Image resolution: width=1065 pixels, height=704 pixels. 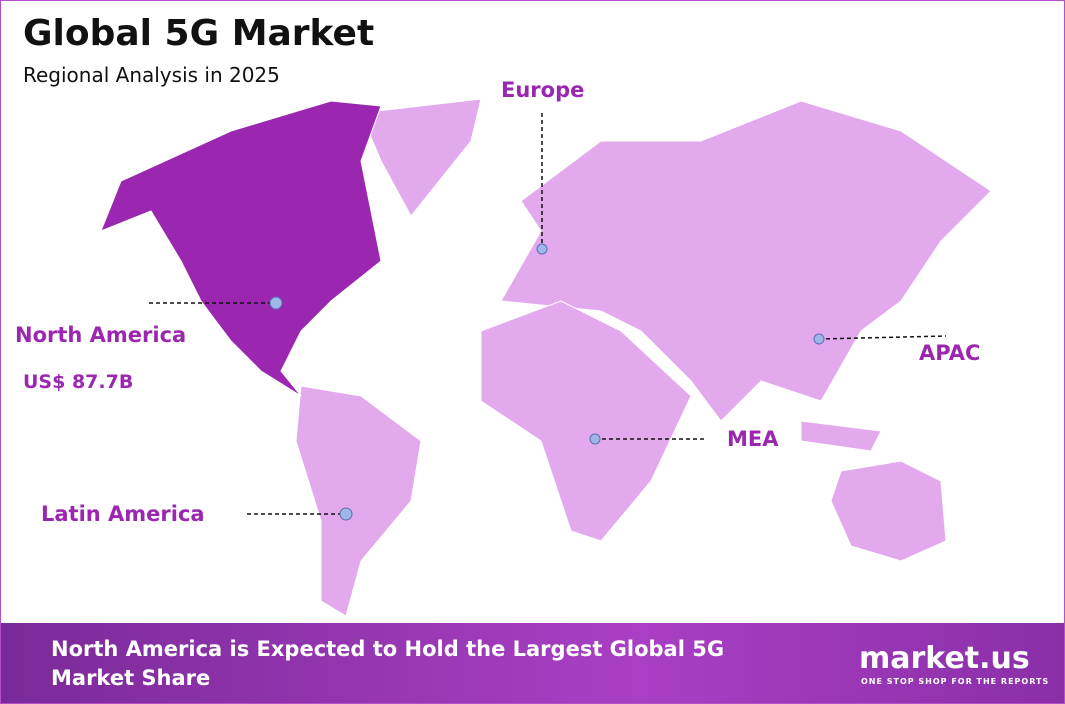 I want to click on north-america, so click(x=241, y=248).